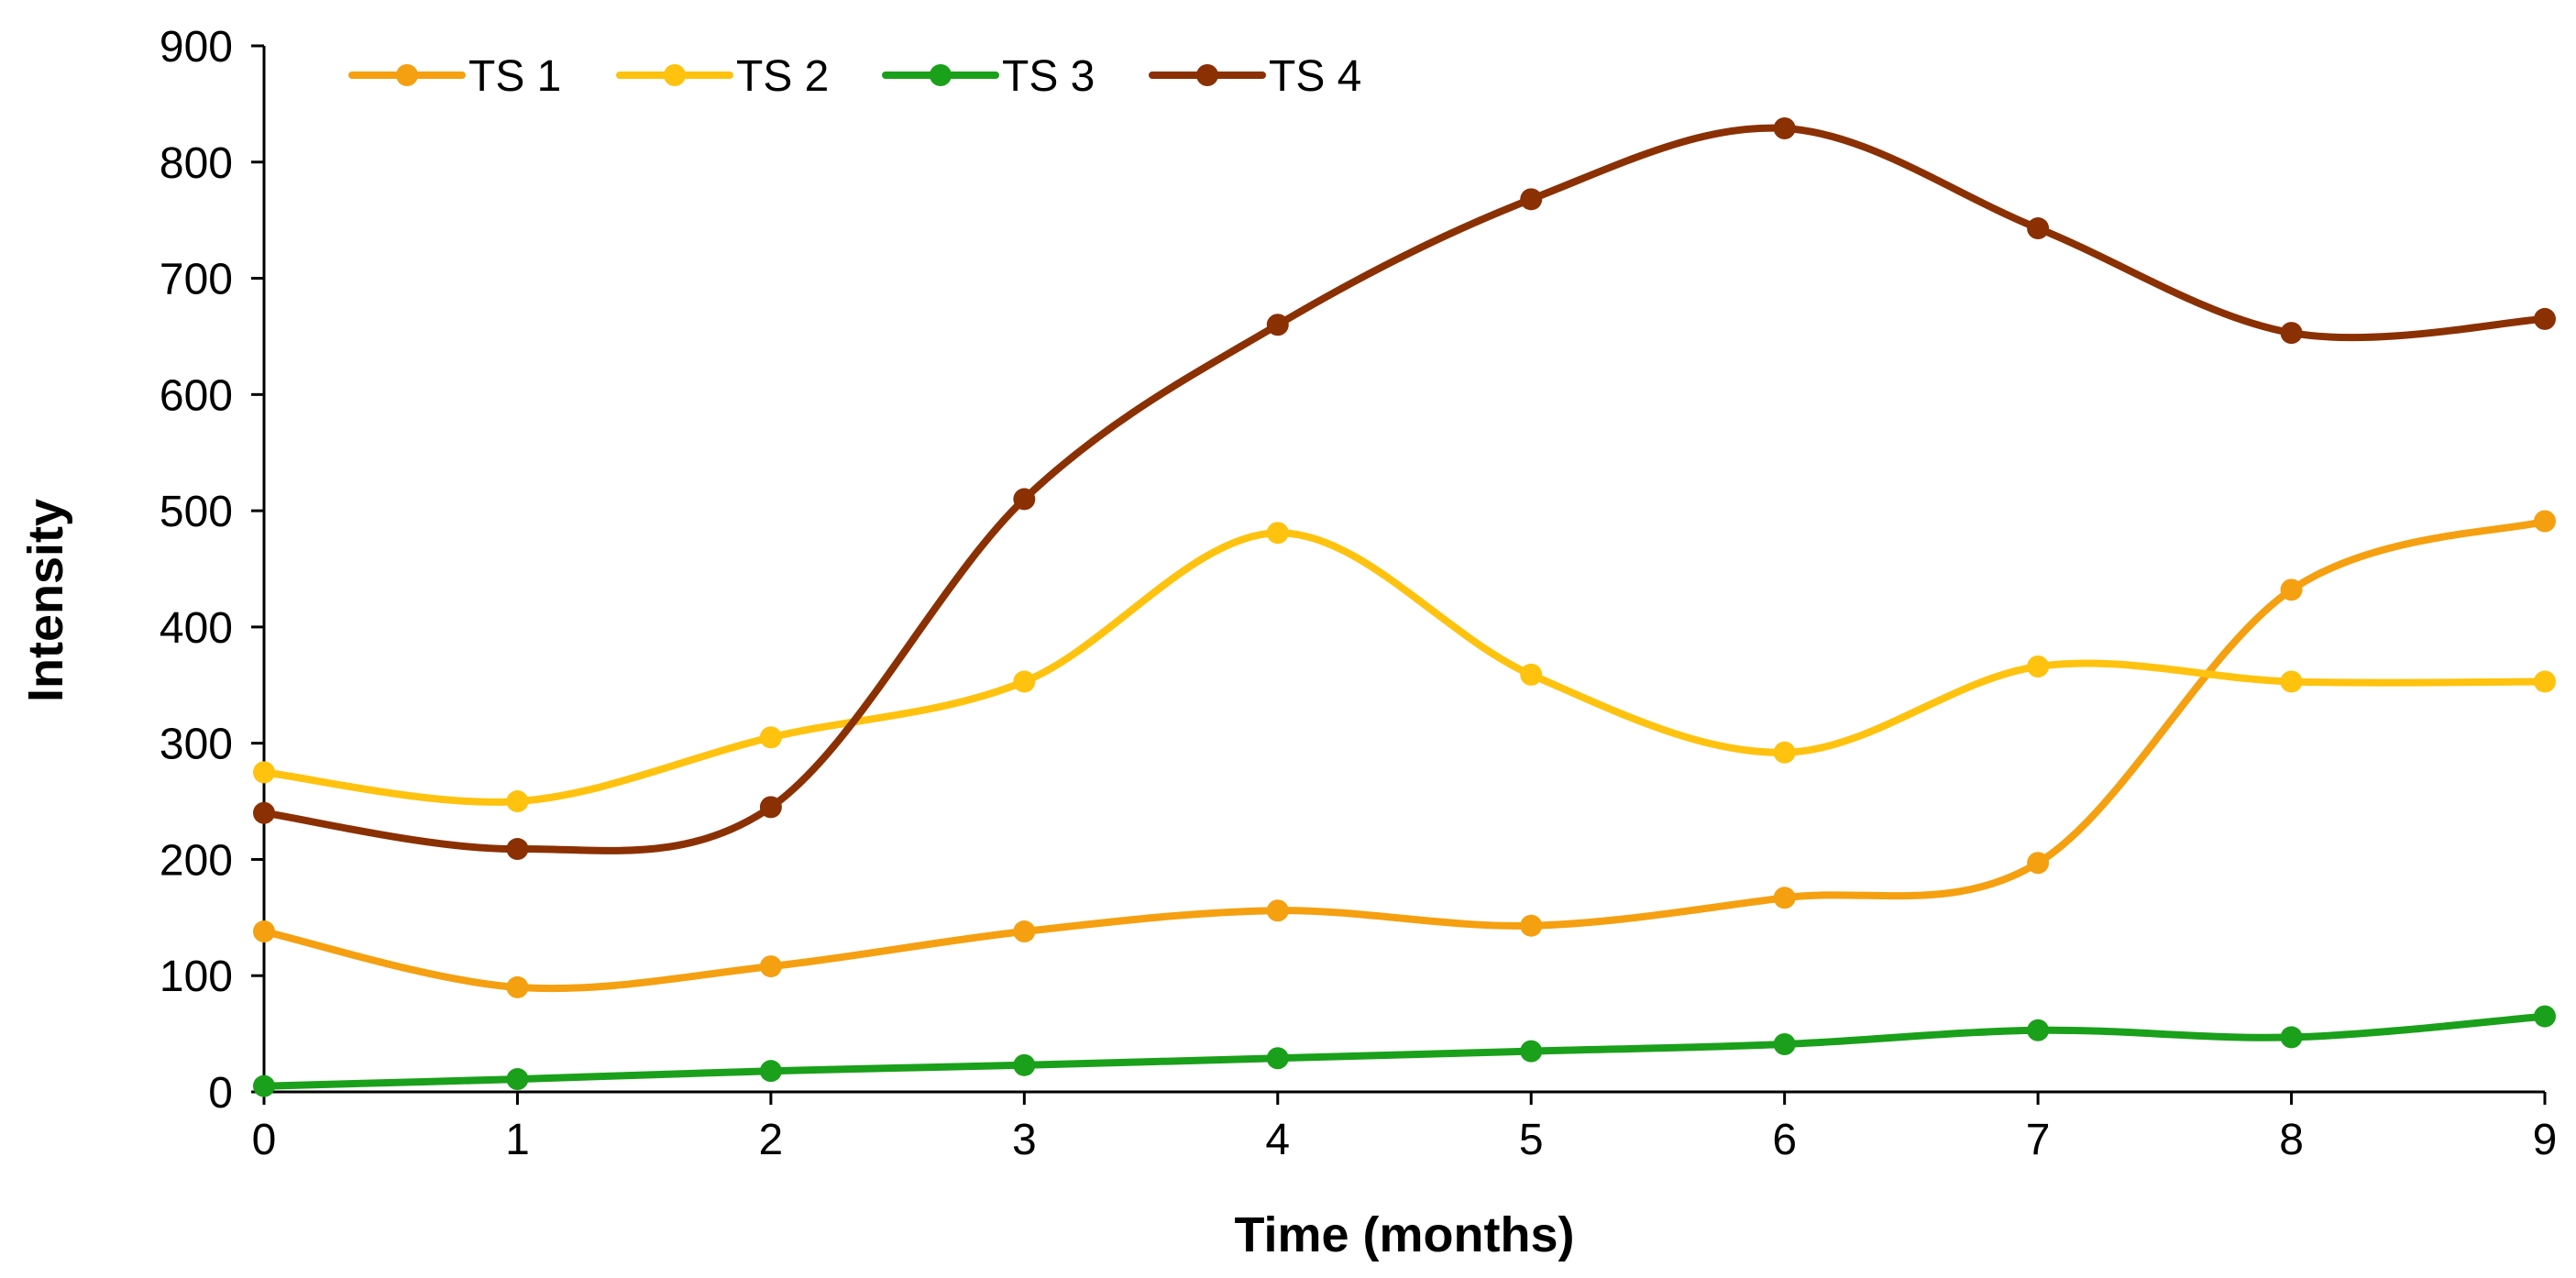  I want to click on legend-label: TS 1, so click(515, 76).